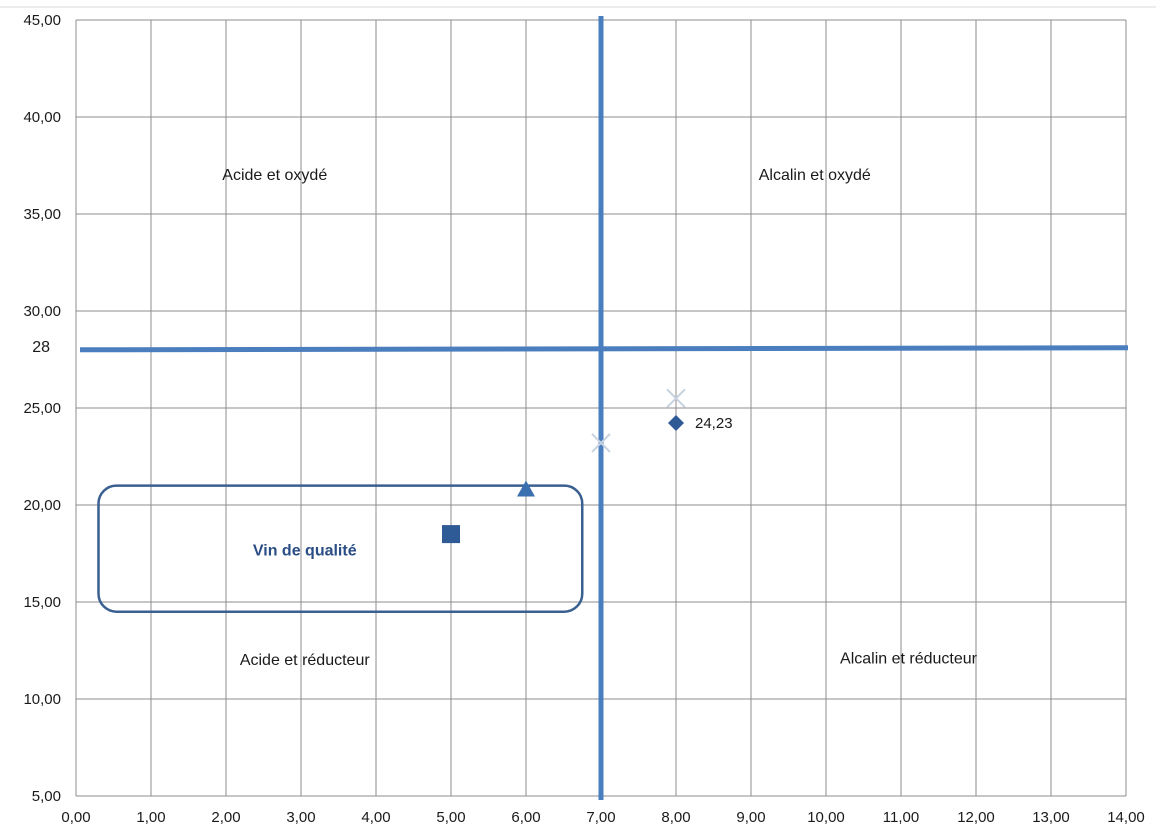  I want to click on x-tick-label: 7,00, so click(600, 817).